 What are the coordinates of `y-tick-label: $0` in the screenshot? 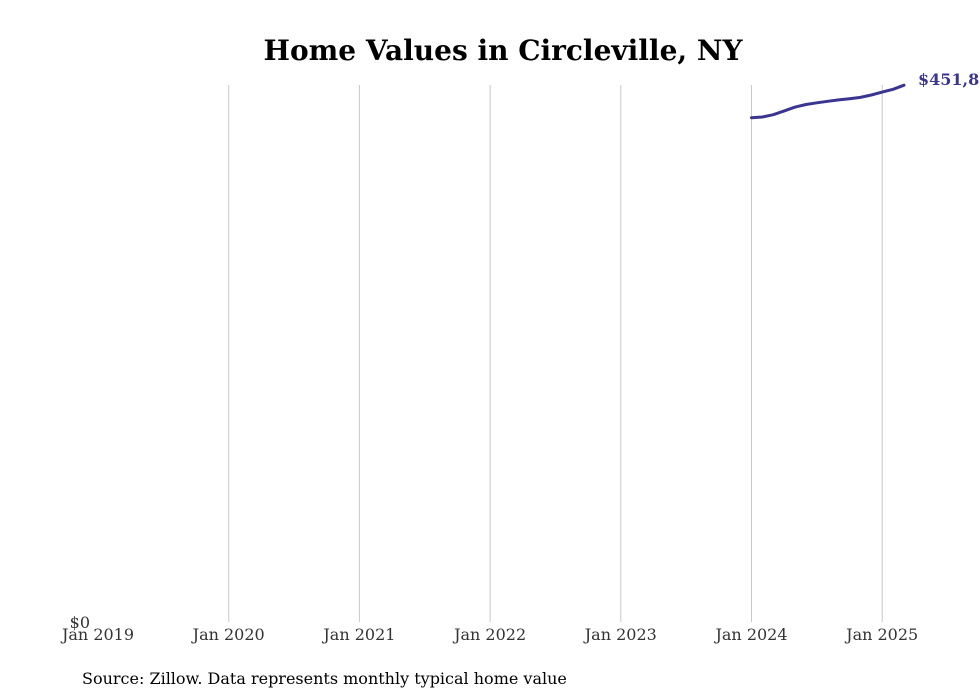 It's located at (80, 622).